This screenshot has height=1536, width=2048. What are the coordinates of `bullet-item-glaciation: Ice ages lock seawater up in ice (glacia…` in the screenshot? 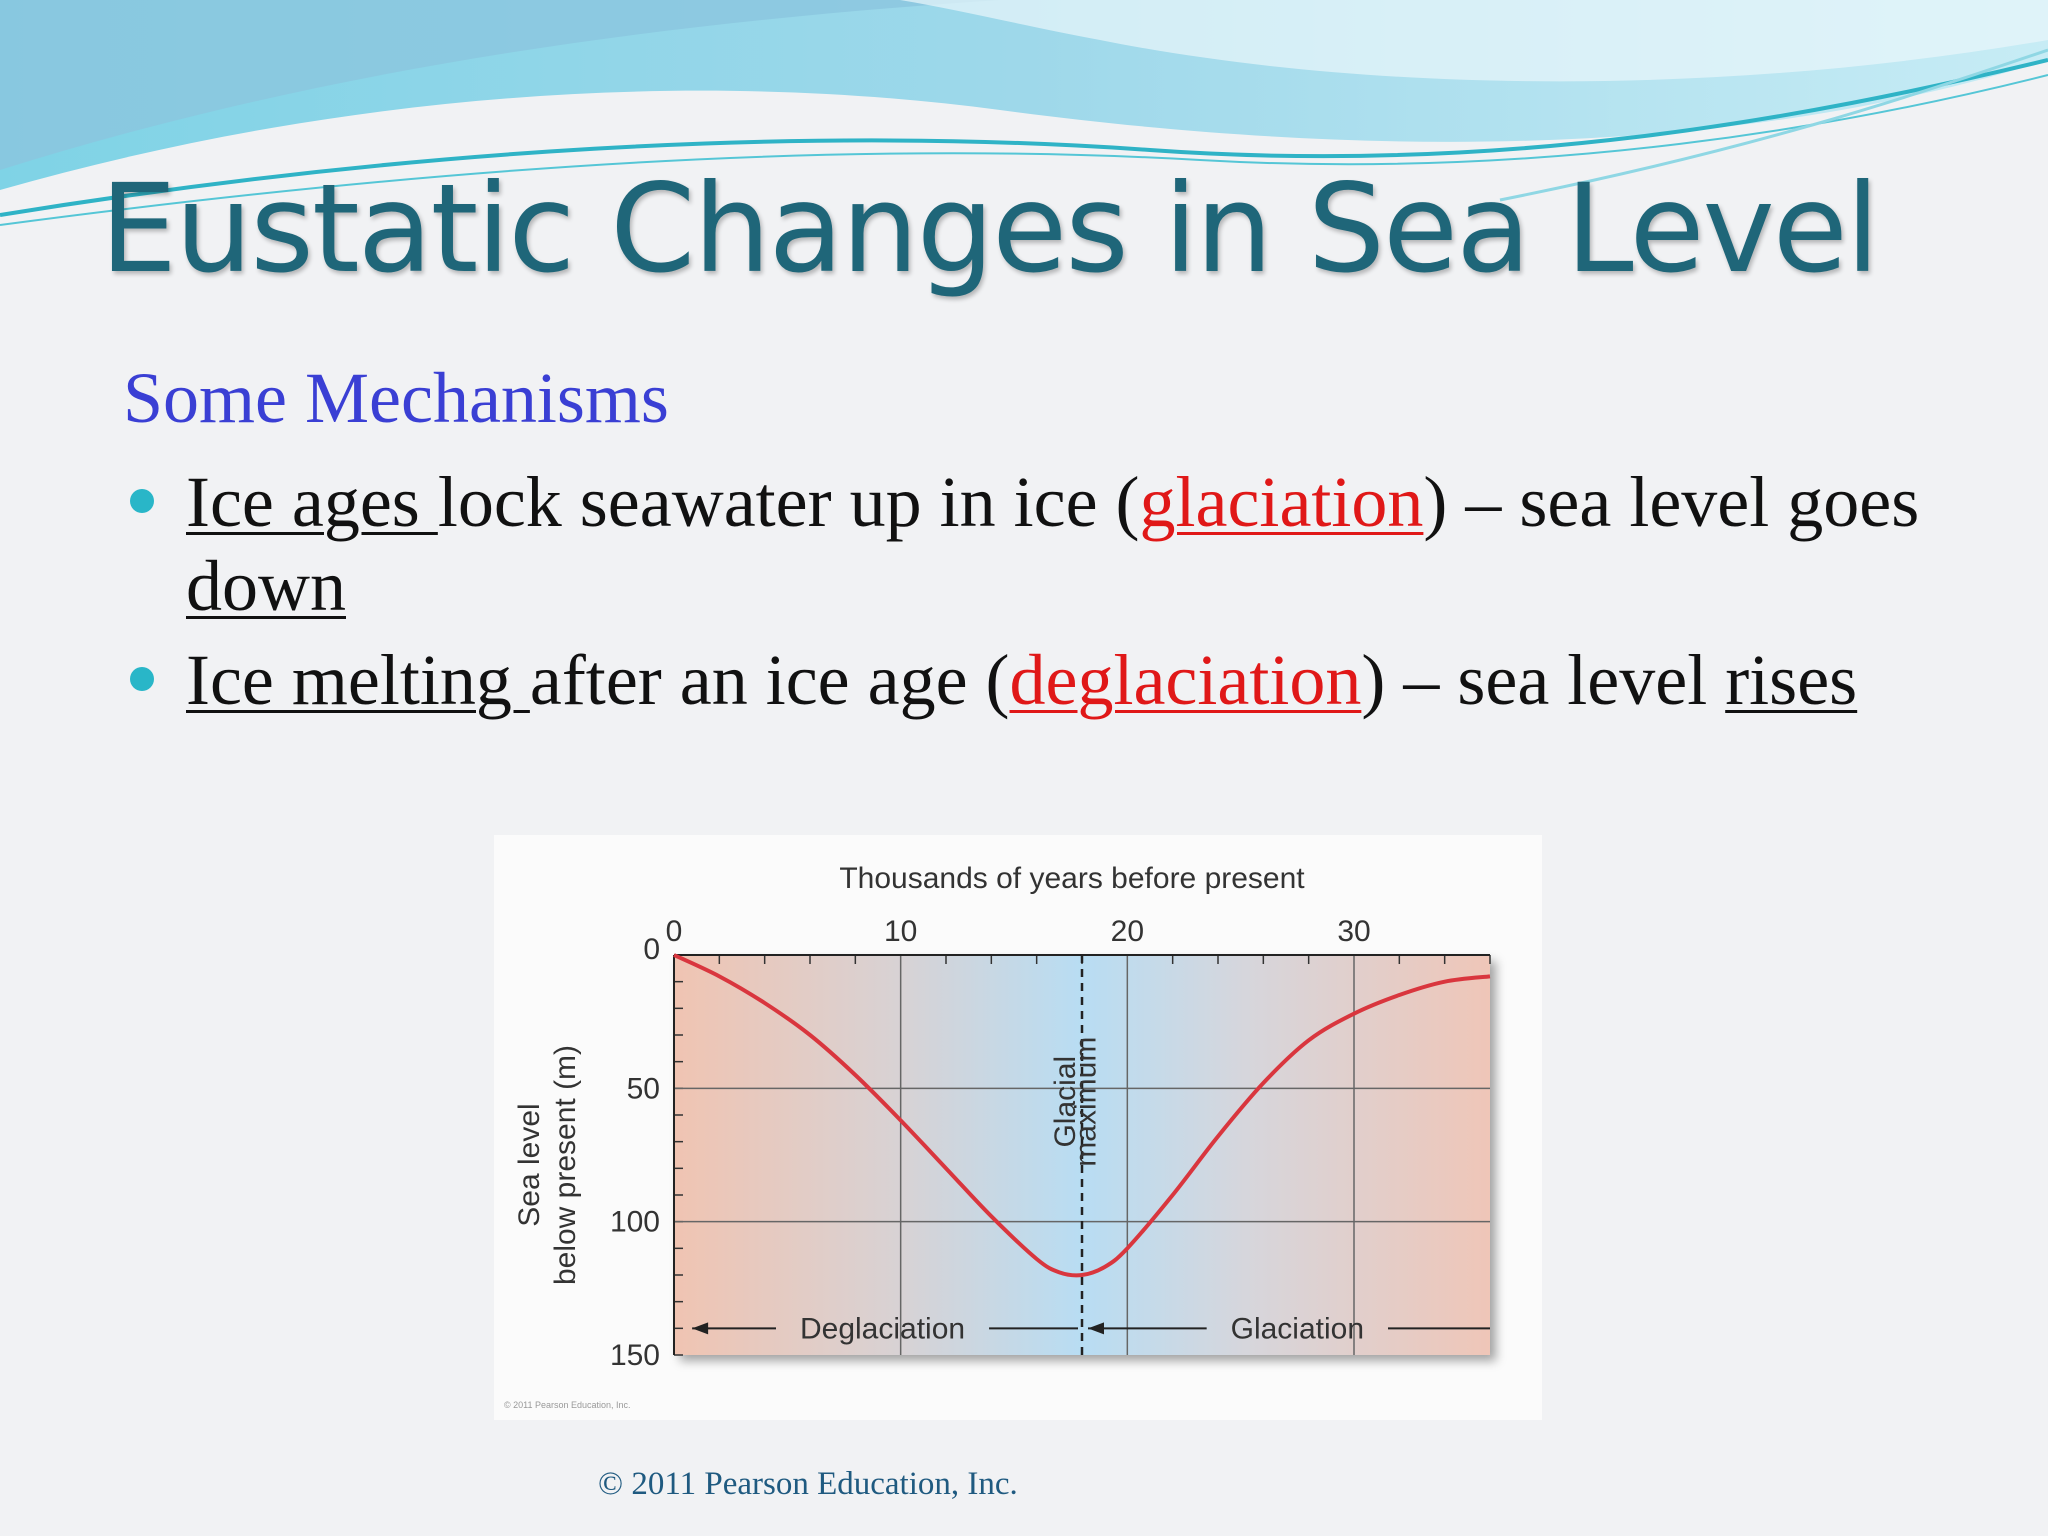 It's located at (1055, 544).